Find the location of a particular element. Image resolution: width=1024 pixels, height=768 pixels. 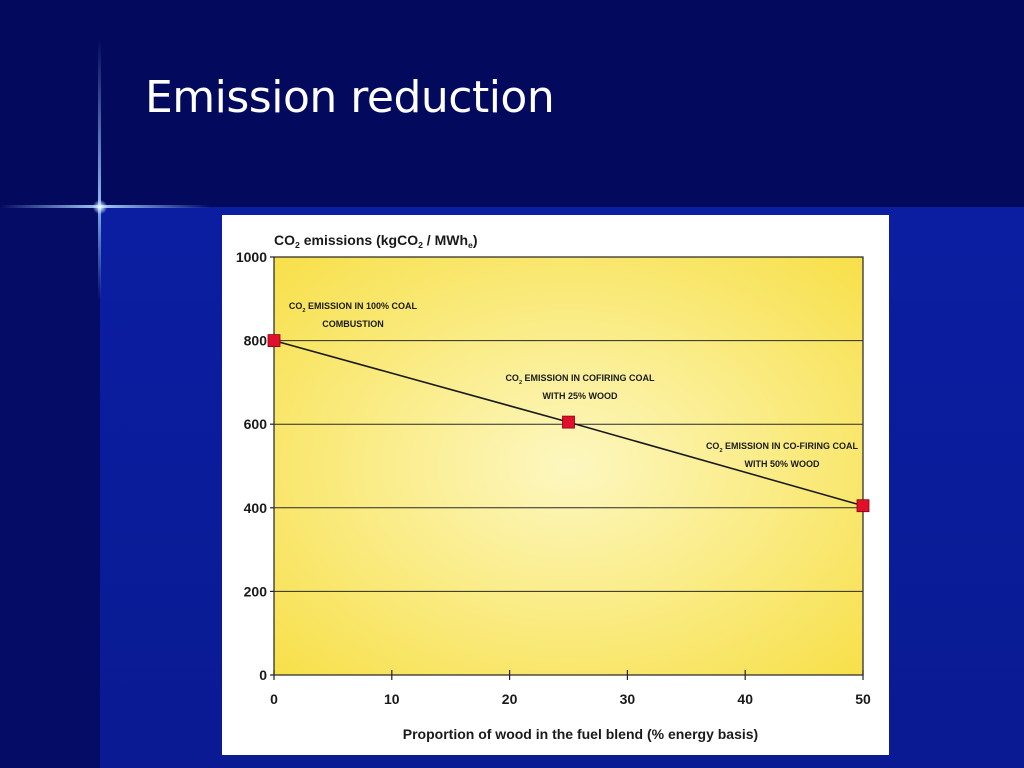

annotation-2-line-1: WITH 50% WOOD is located at coordinates (782, 464).